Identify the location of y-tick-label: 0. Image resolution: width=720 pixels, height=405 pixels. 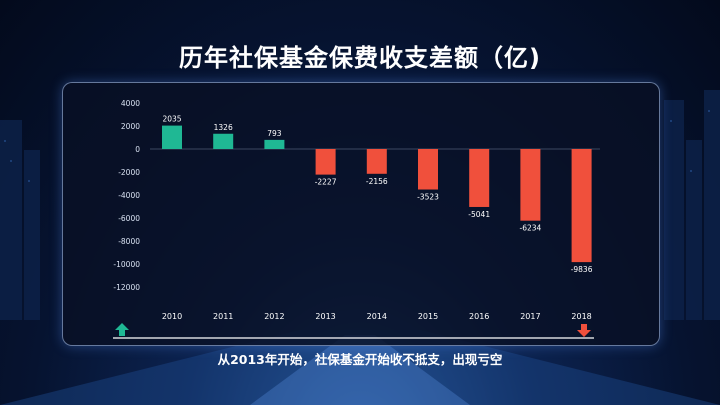
(137, 149).